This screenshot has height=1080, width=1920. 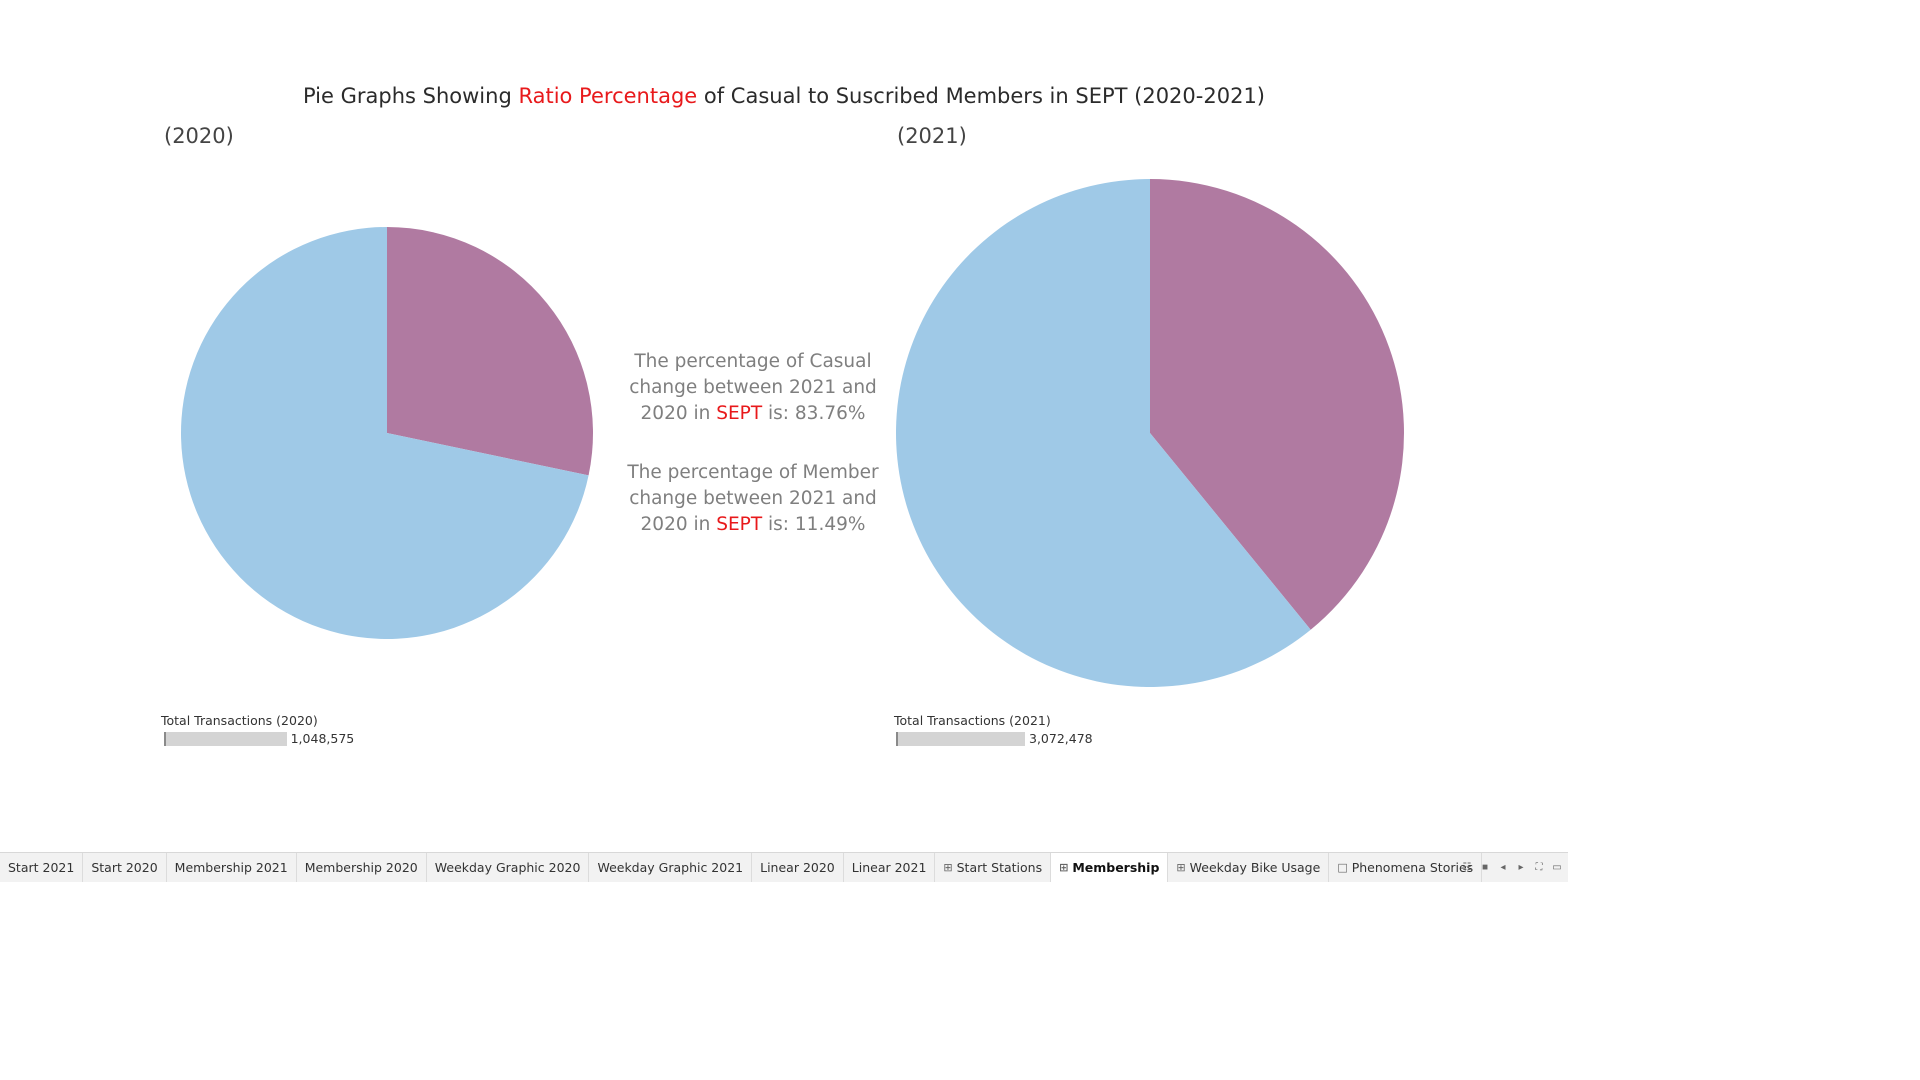 What do you see at coordinates (257, 729) in the screenshot?
I see `total-transactions-2020: Total Transactions (2020) 1,048,575` at bounding box center [257, 729].